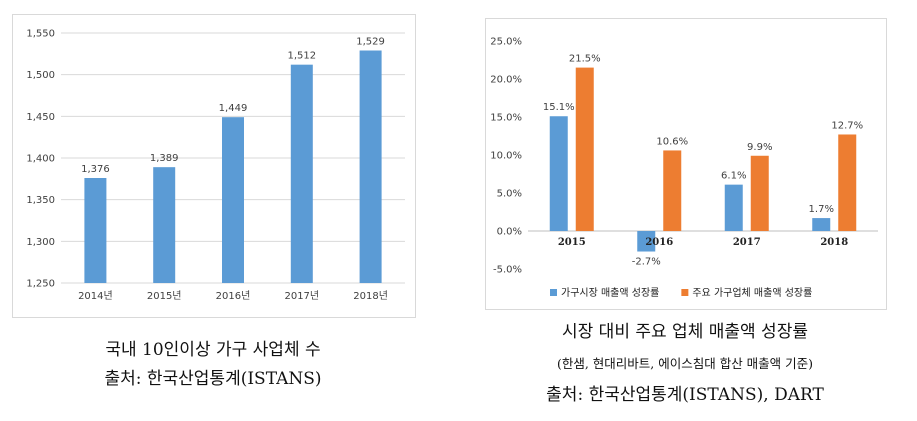 The image size is (917, 421). What do you see at coordinates (759, 147) in the screenshot?
I see `data-label: 9.9%` at bounding box center [759, 147].